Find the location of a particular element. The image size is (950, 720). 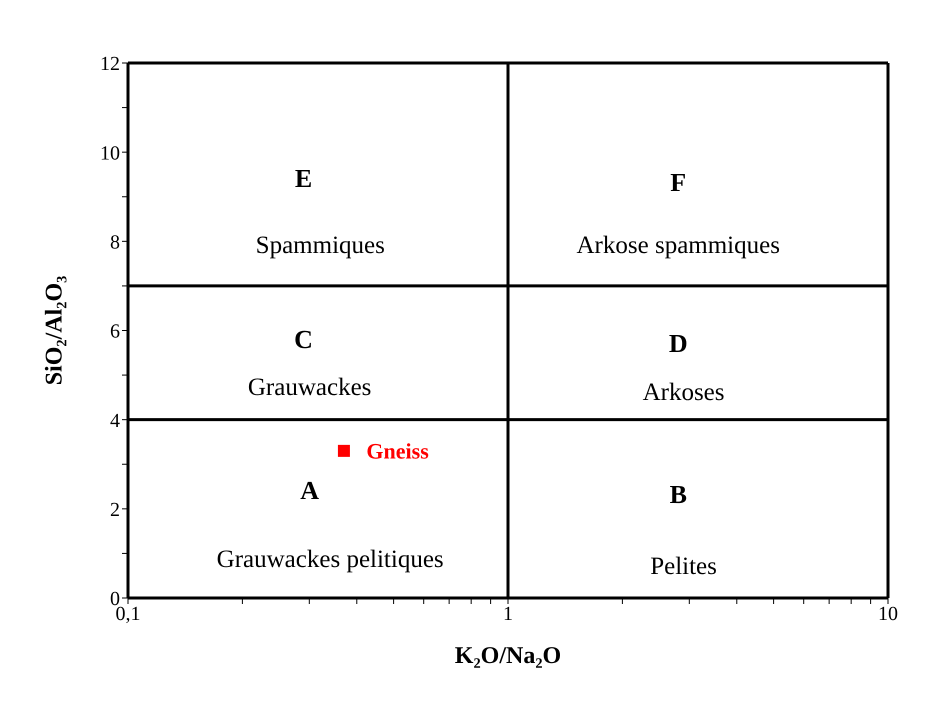

y-axis-title: SiO₂/Al₂O₃ is located at coordinates (55, 331).